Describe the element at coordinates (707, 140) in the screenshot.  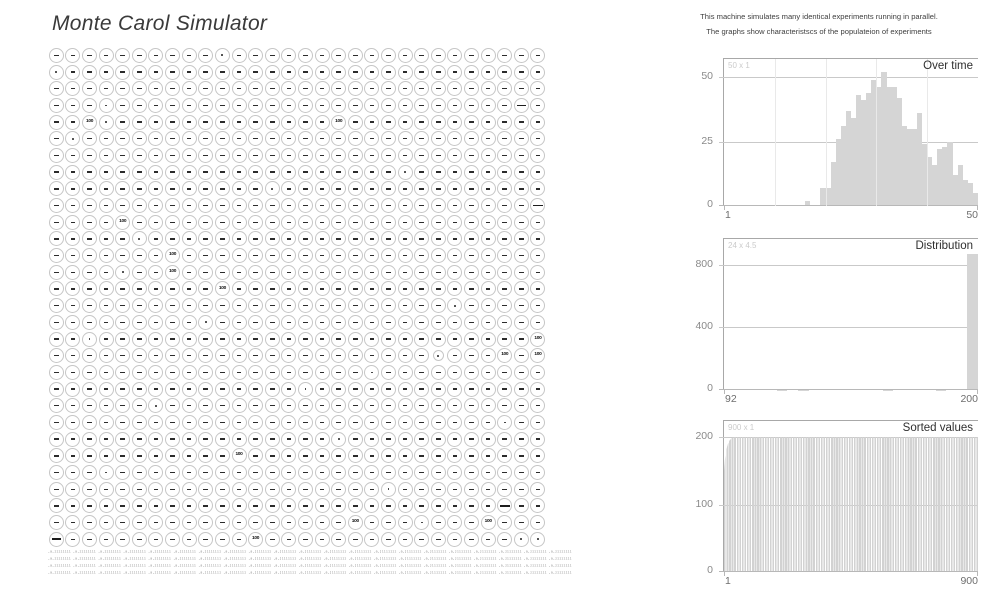
I see `y-tick-label: 25` at that location.